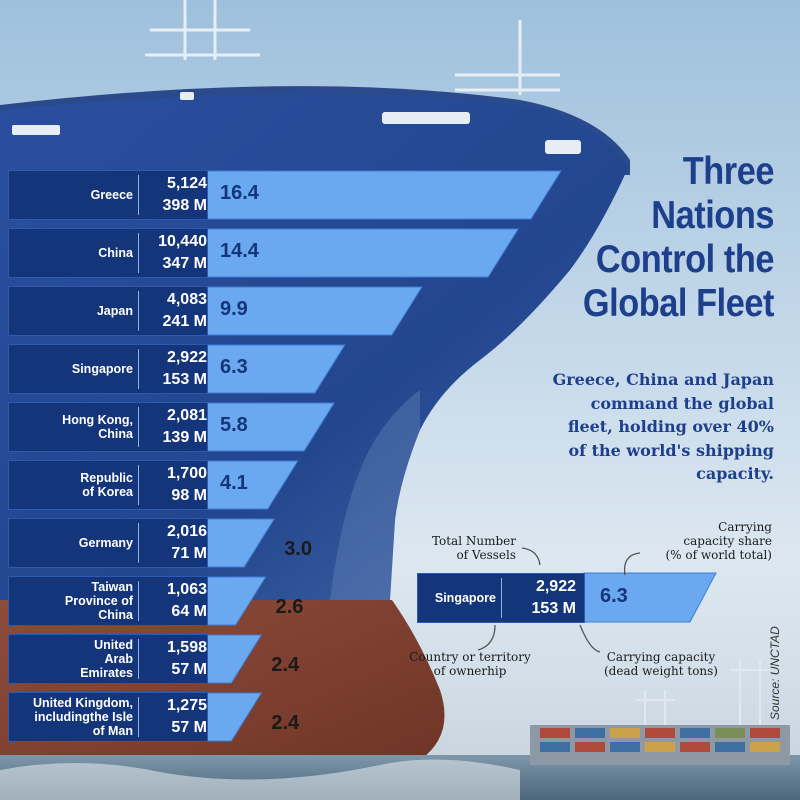  I want to click on bar-row: Germany 2,016 71 M 3.0, so click(180, 543).